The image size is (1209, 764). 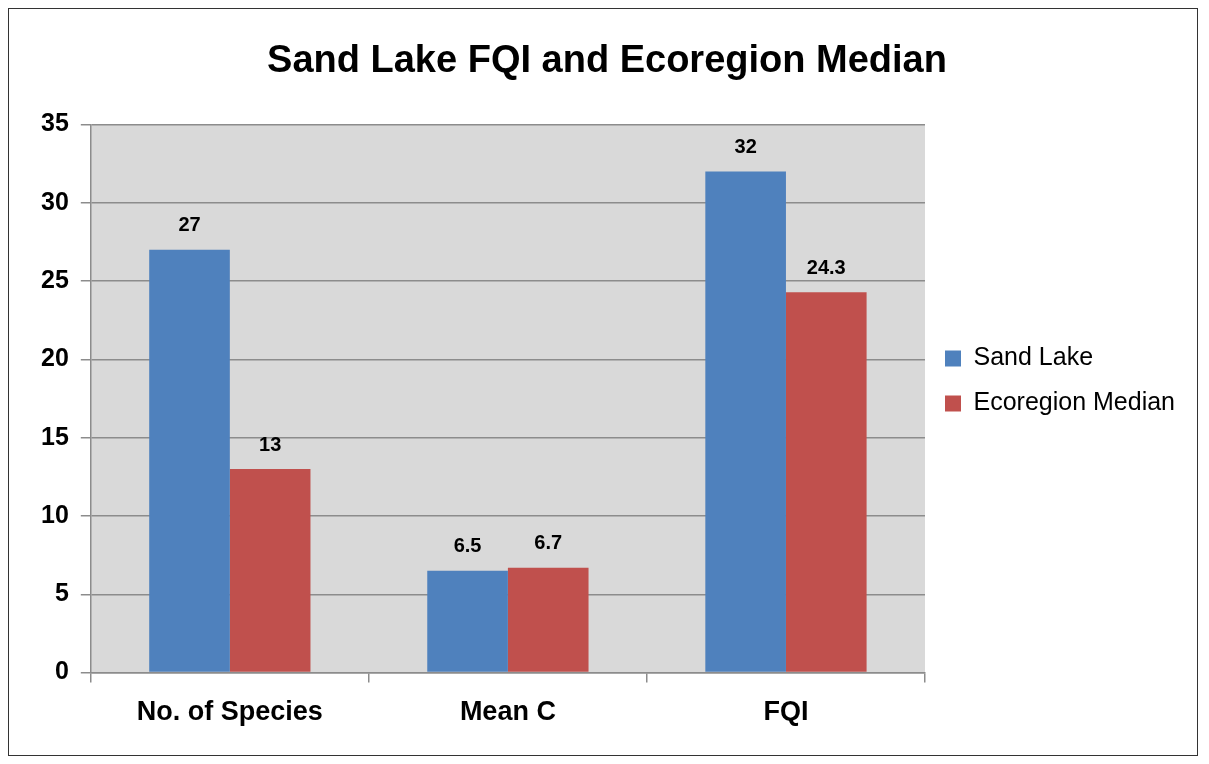 I want to click on data-label: 32, so click(x=745, y=146).